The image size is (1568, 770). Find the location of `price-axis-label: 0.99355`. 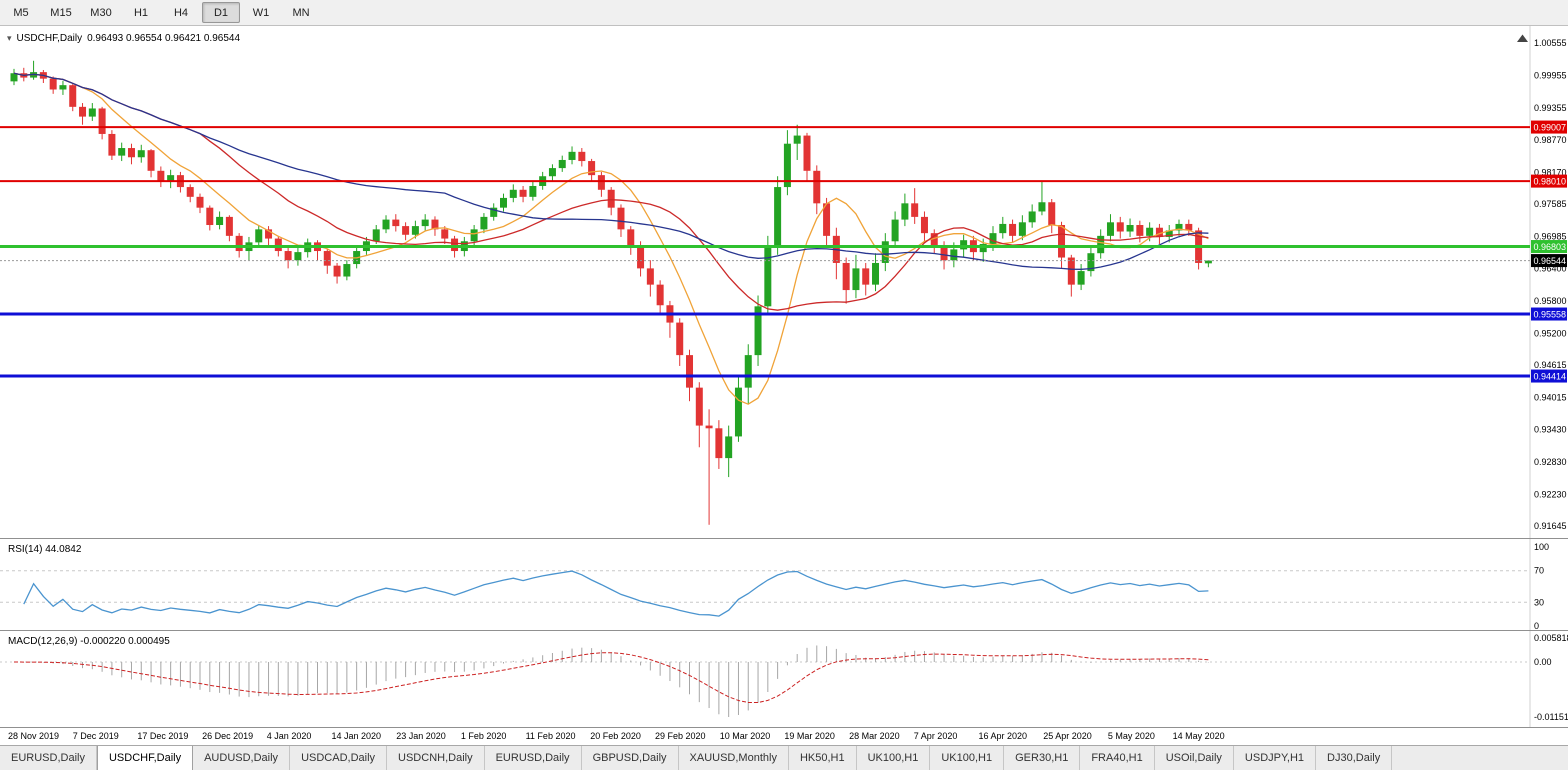

price-axis-label: 0.99355 is located at coordinates (1550, 108).